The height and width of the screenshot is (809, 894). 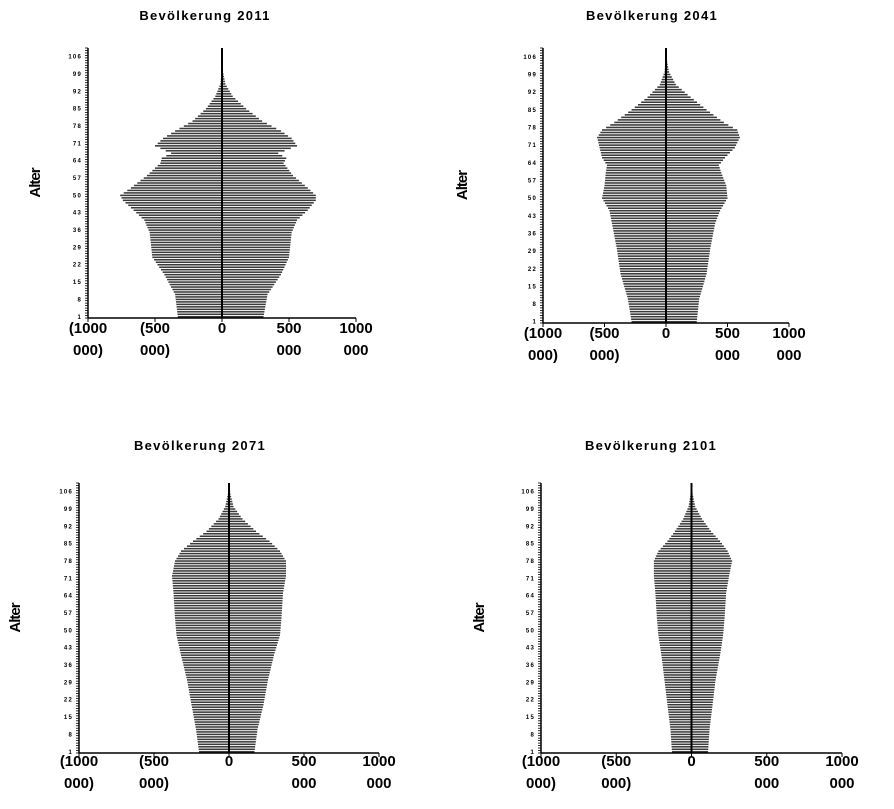 I want to click on y-tick-label: 92, so click(x=532, y=93).